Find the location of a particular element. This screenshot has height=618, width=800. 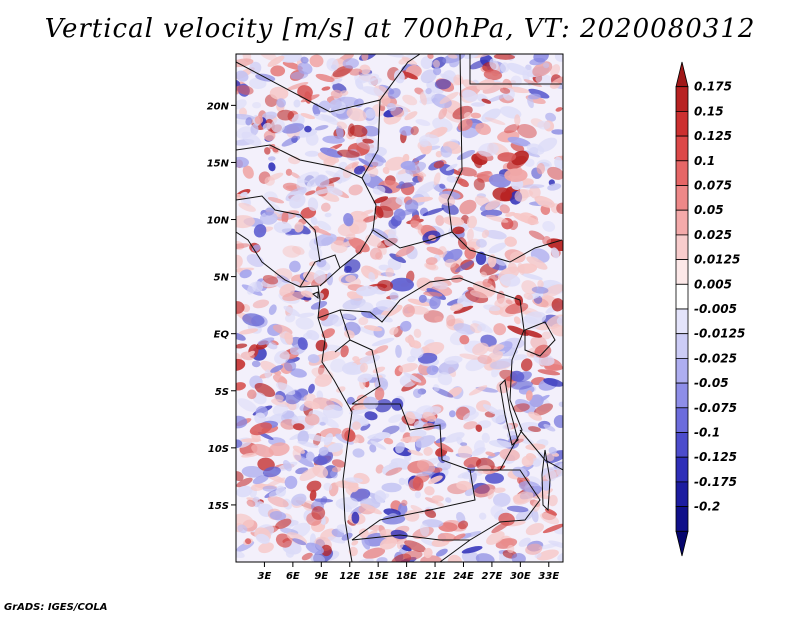

border-angola is located at coordinates (413, 472).